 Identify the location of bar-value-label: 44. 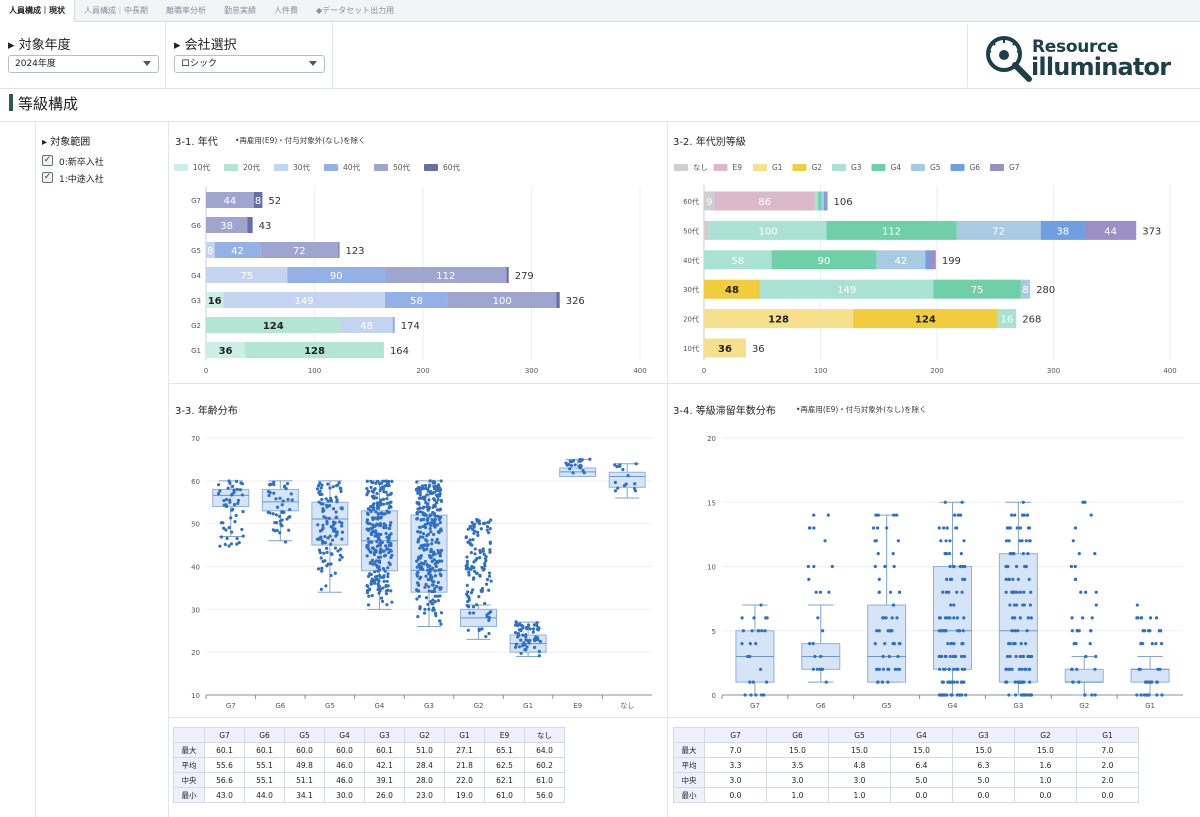
(230, 201).